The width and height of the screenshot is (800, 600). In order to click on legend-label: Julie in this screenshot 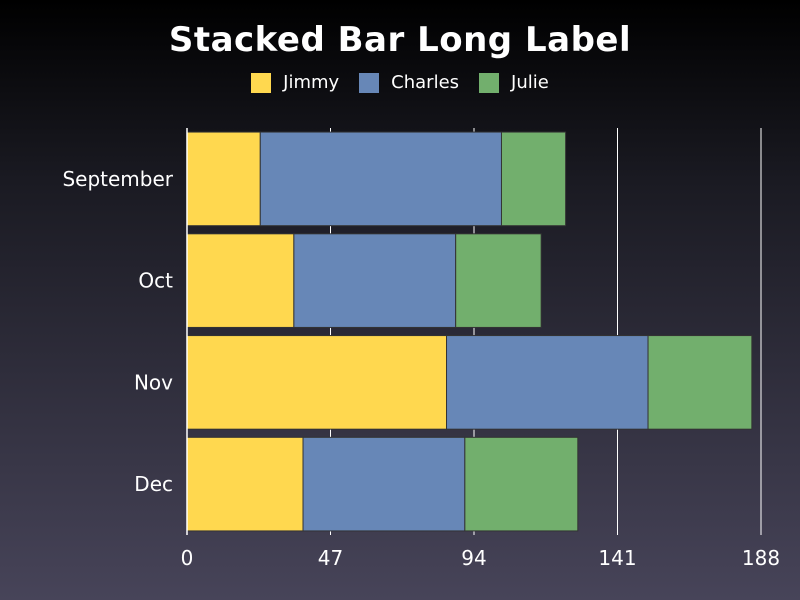, I will do `click(530, 82)`.